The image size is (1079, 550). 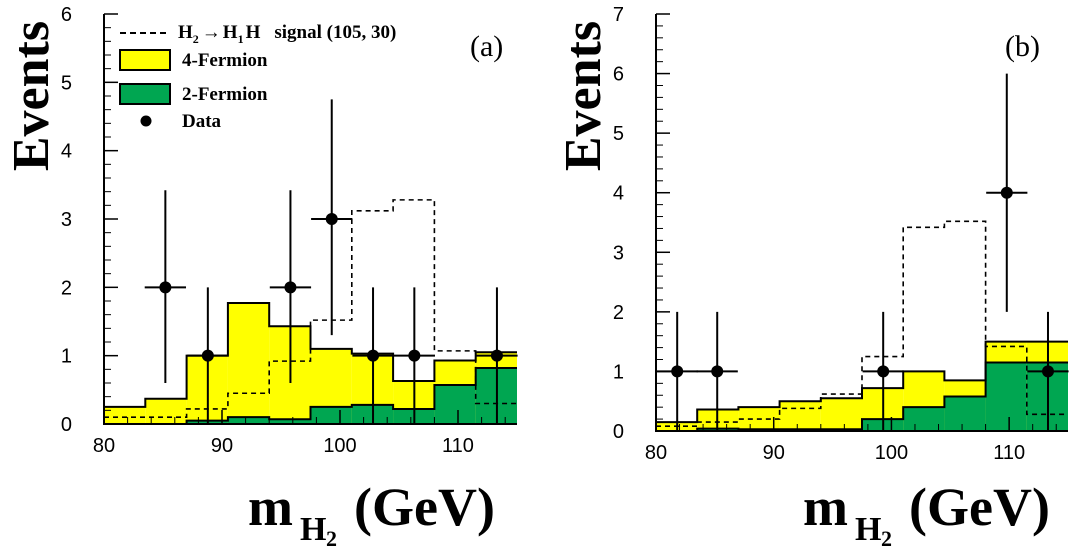 What do you see at coordinates (225, 94) in the screenshot?
I see `legend-2fermion-label: 2-Fermion` at bounding box center [225, 94].